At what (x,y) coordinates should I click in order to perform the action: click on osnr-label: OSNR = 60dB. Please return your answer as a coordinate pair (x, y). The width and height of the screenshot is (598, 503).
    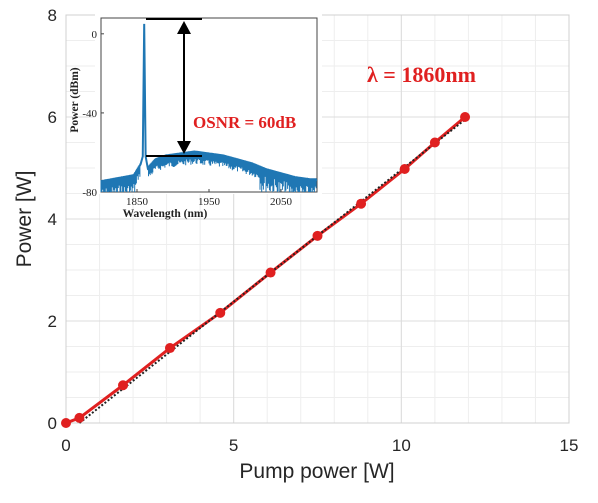
    Looking at the image, I should click on (244, 122).